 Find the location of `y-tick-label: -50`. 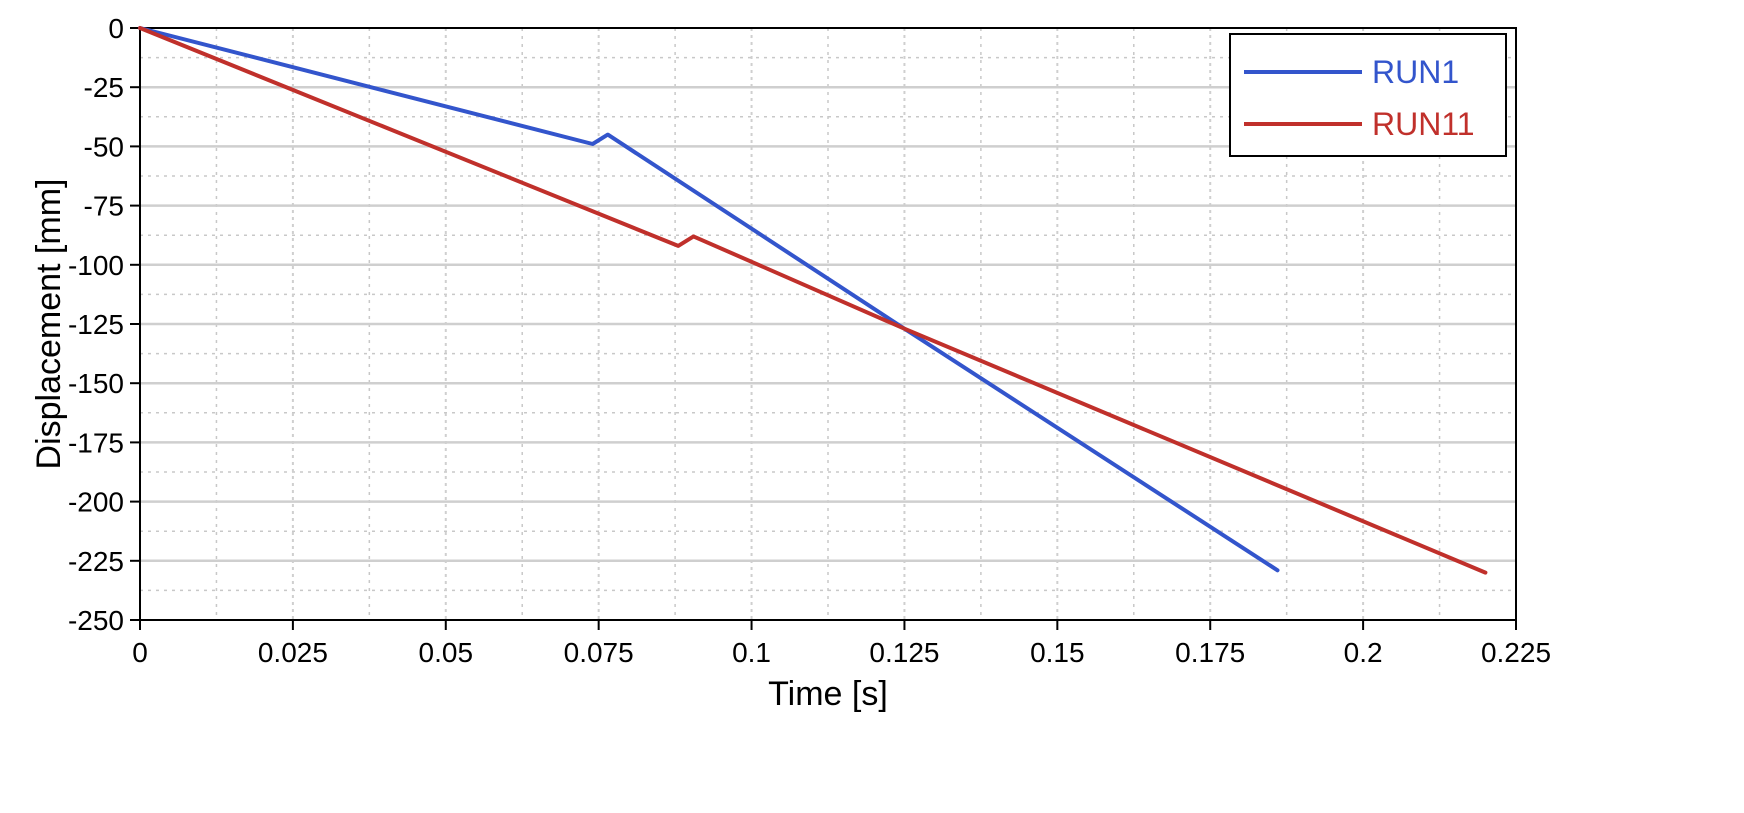

y-tick-label: -50 is located at coordinates (104, 146).